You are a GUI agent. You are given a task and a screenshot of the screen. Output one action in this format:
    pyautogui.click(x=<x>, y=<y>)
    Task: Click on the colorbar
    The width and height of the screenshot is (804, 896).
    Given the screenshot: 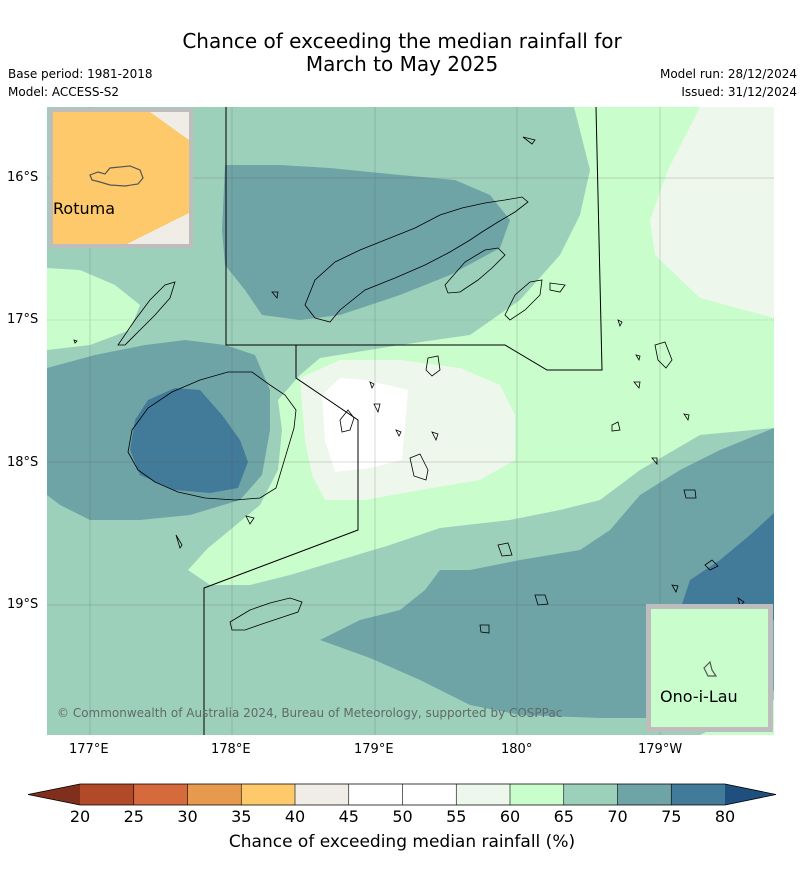 What is the action you would take?
    pyautogui.click(x=402, y=794)
    